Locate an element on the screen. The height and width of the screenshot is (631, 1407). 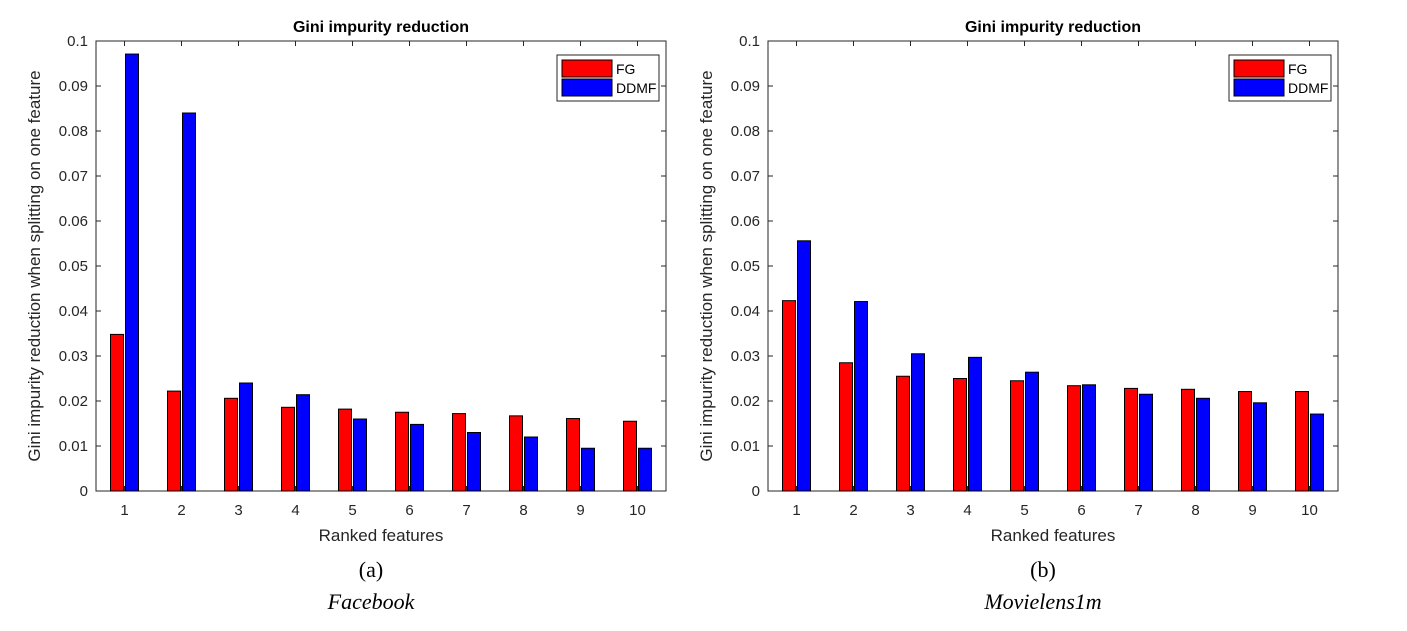
x-tick-label: 3 is located at coordinates (238, 510).